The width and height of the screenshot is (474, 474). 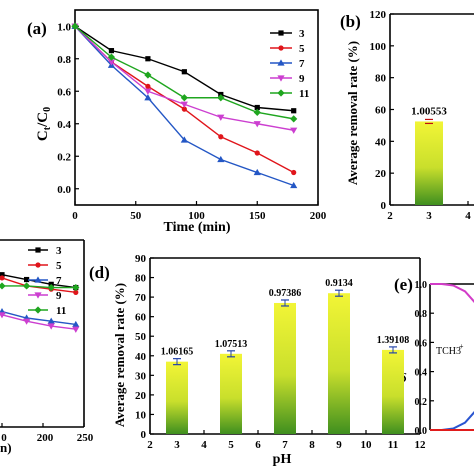 What do you see at coordinates (231, 344) in the screenshot?
I see `chart-d-data-label: 1.07513` at bounding box center [231, 344].